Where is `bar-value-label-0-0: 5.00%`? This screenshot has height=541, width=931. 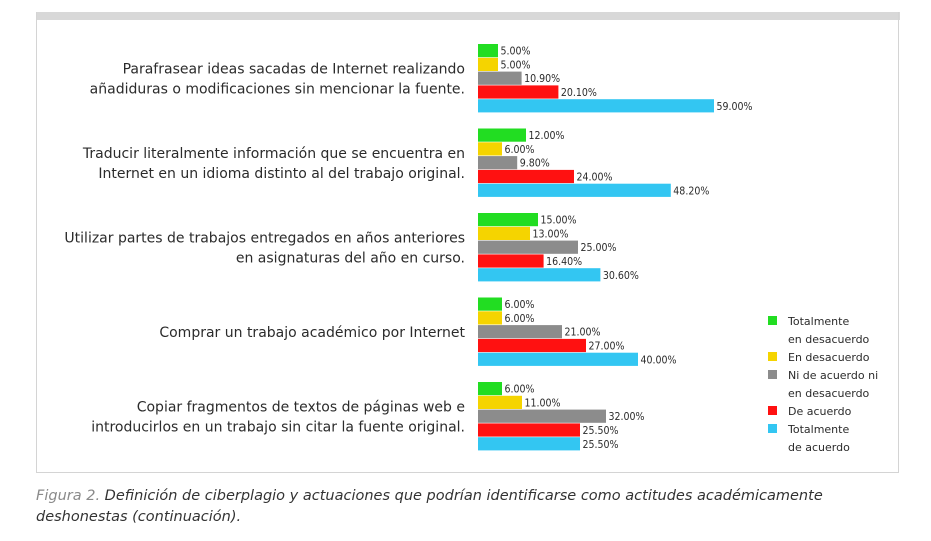
bar-value-label-0-0: 5.00% is located at coordinates (516, 52).